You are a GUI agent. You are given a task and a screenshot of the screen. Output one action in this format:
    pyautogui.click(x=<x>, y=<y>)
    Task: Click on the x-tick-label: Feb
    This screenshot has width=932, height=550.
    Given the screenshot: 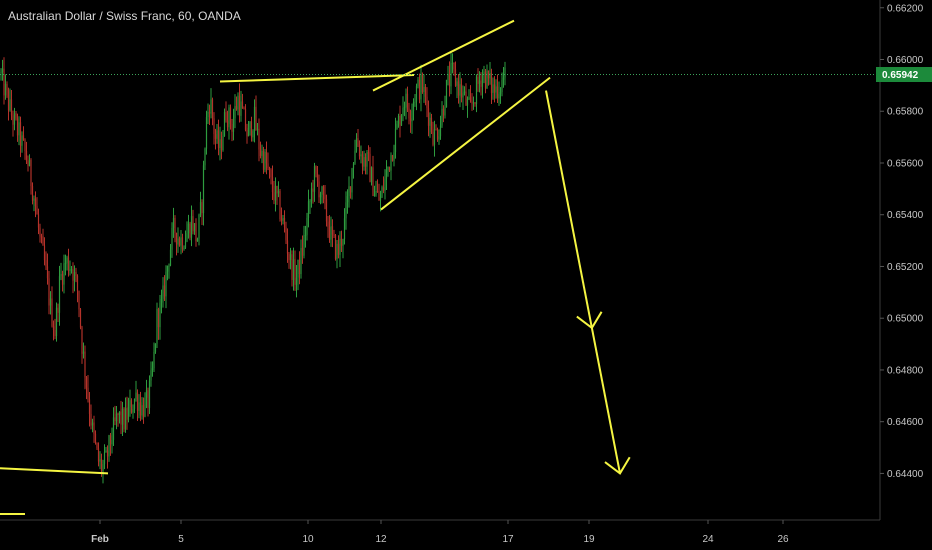 What is the action you would take?
    pyautogui.click(x=100, y=539)
    